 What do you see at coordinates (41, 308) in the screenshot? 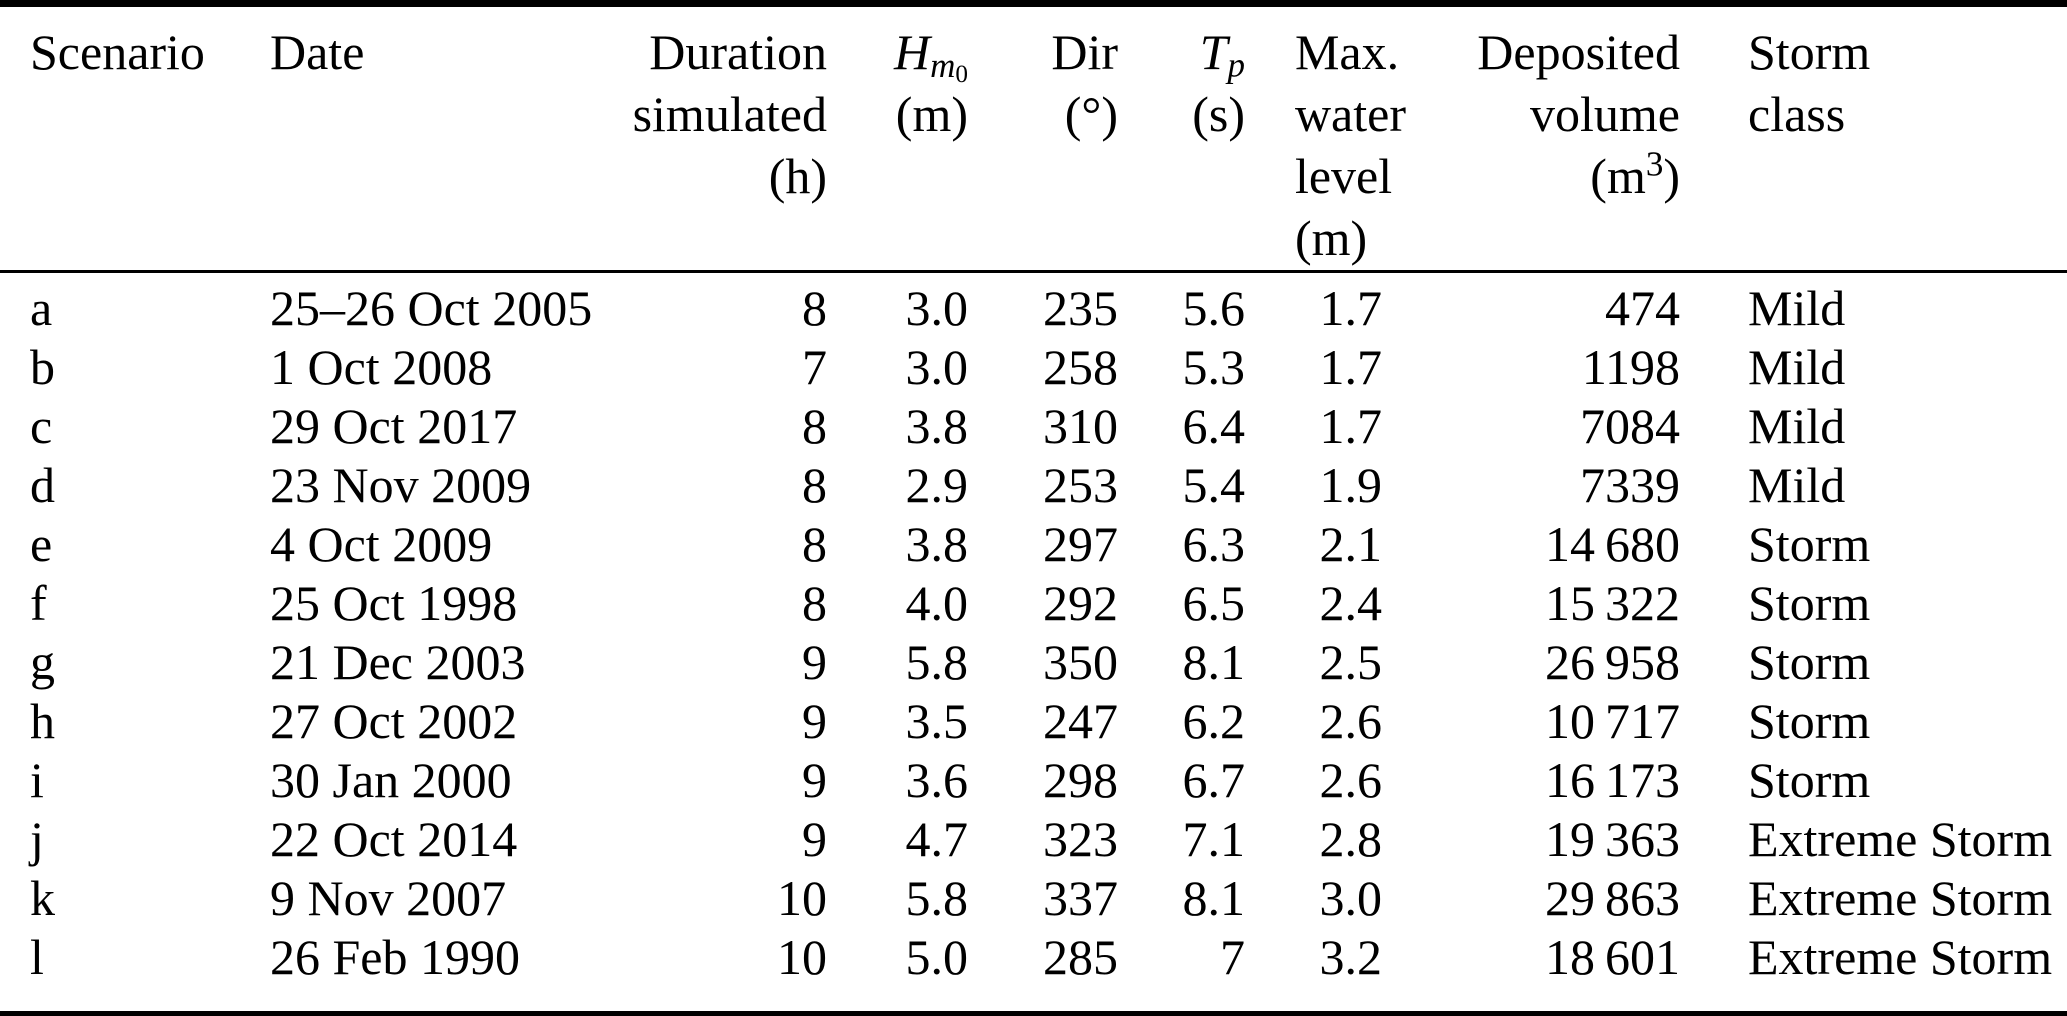
I see `cell-scenario: a` at bounding box center [41, 308].